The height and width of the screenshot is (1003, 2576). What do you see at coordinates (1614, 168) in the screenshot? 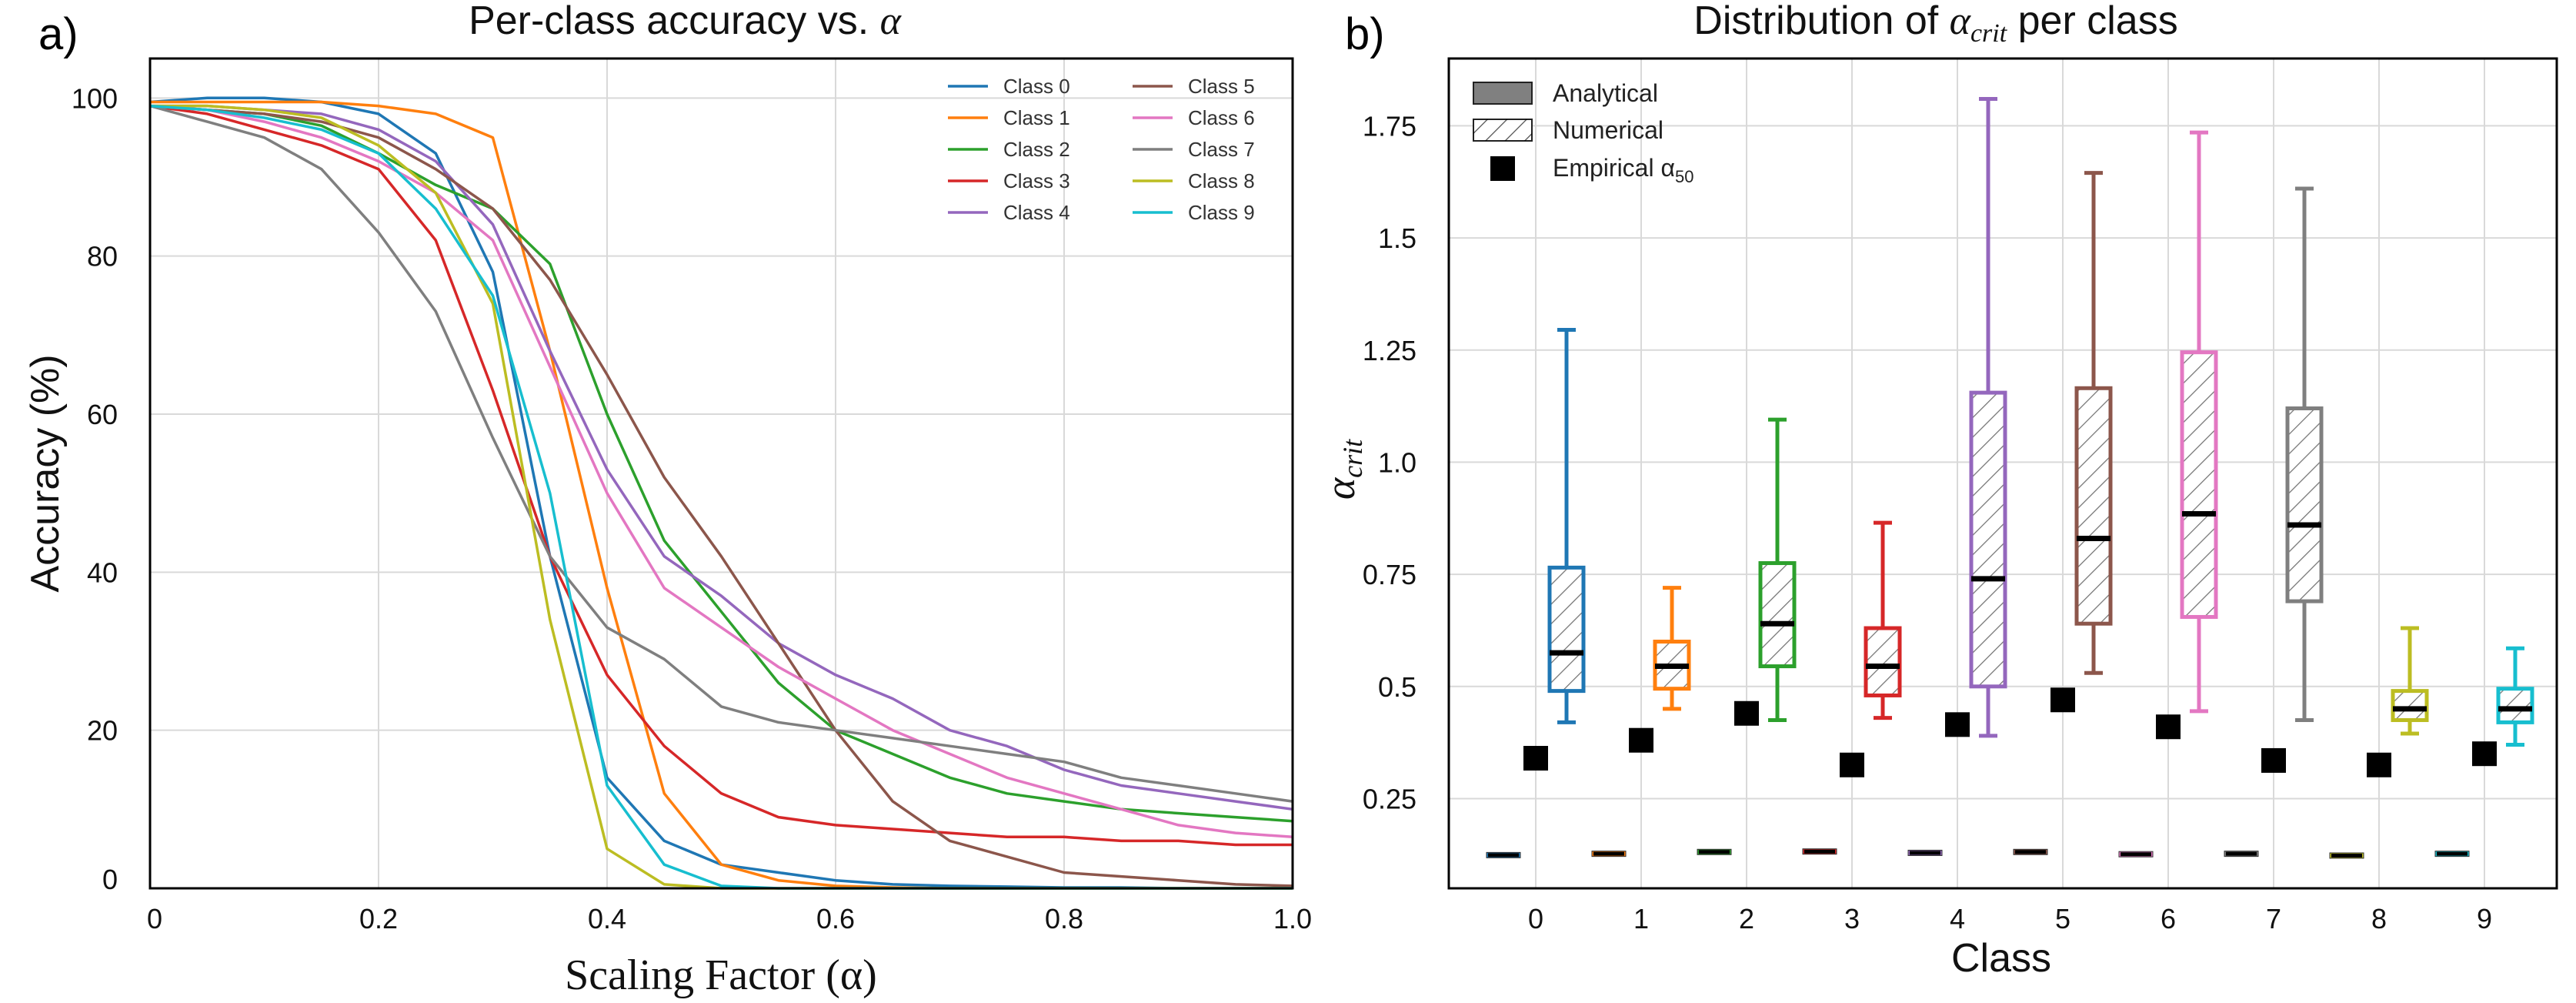
I see `legend-empirical-text: Empirical α` at bounding box center [1614, 168].